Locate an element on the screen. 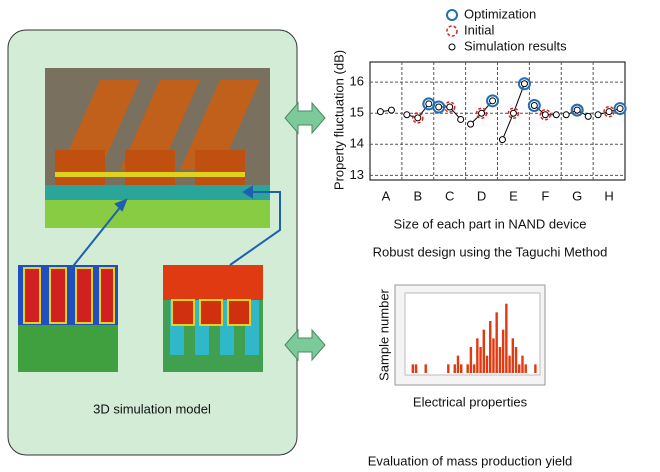  chart-title: Robust design using the Taguchi Method is located at coordinates (490, 251).